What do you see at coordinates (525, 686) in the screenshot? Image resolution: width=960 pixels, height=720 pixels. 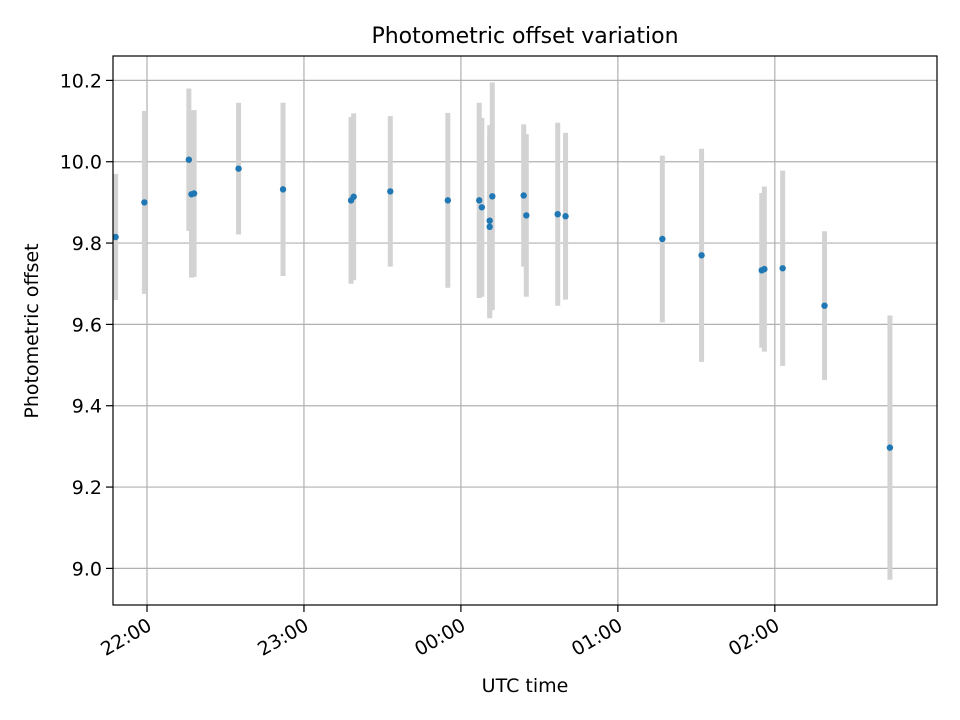 I see `x-axis-label: UTC time` at bounding box center [525, 686].